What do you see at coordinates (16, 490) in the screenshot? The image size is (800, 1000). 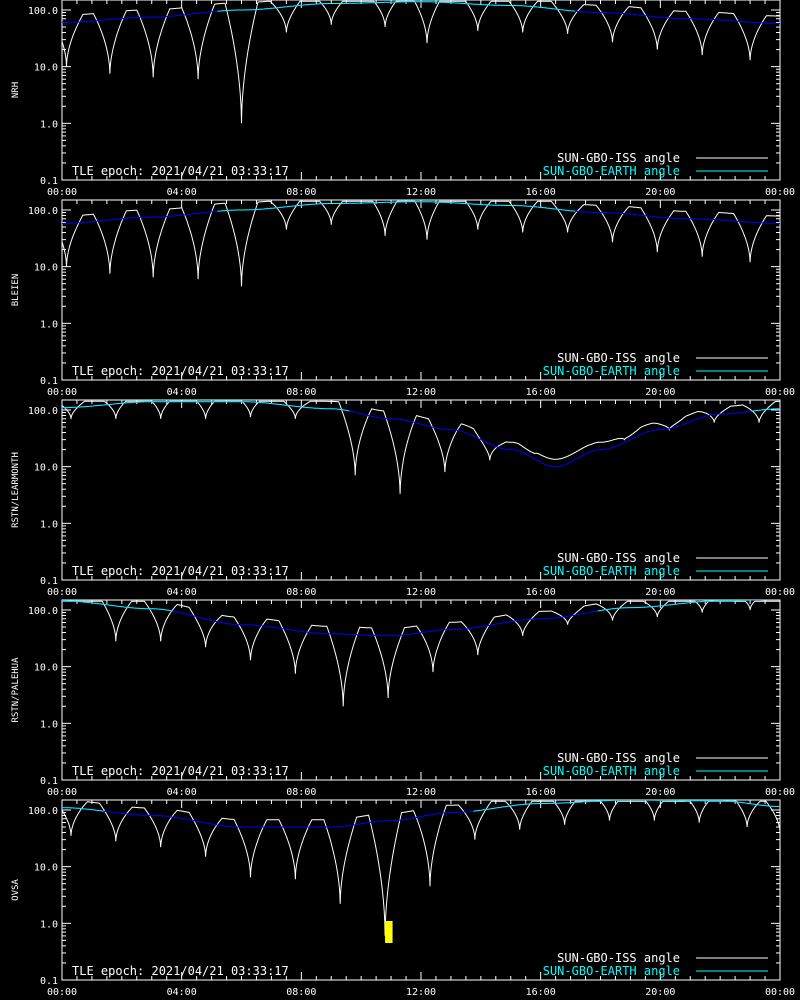 I see `y-axis-label: RSTN/LEARMONTH` at bounding box center [16, 490].